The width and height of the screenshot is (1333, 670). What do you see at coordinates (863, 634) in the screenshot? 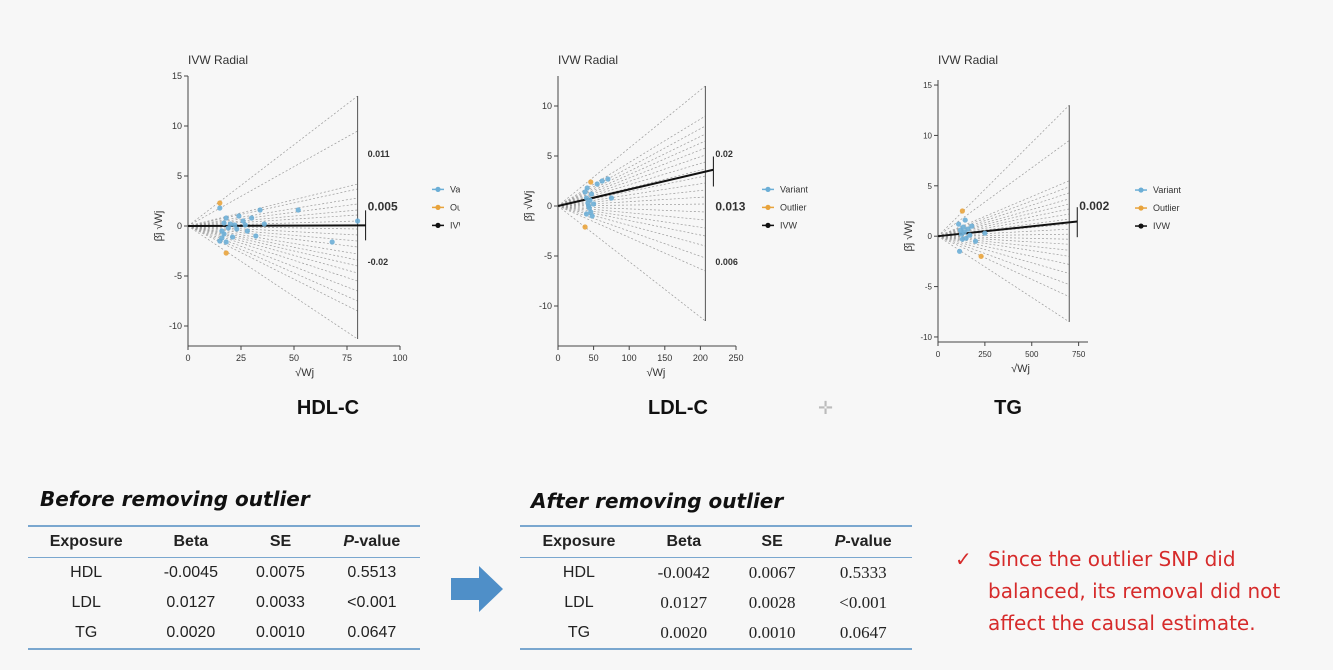
I see `cell: 0.0647` at bounding box center [863, 634].